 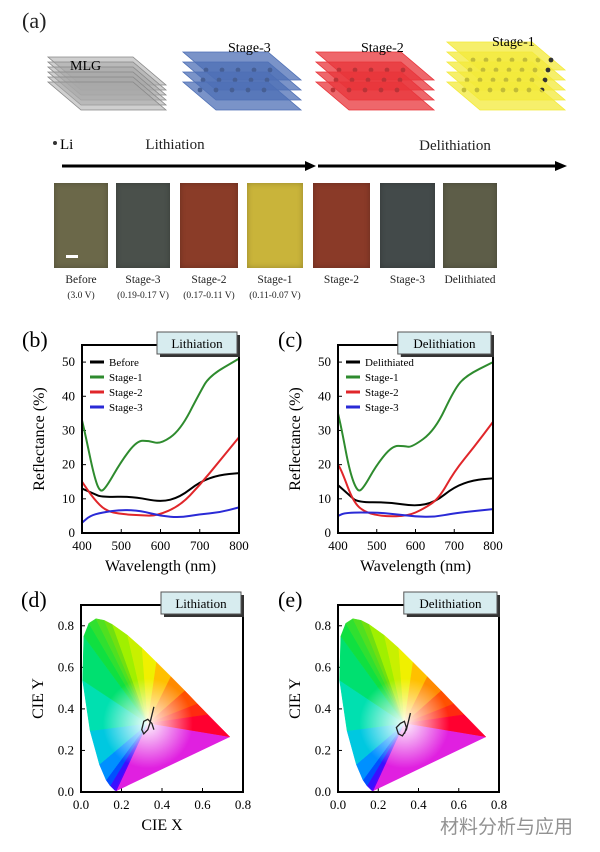 What do you see at coordinates (323, 749) in the screenshot?
I see `y-tick-label: 0.2` at bounding box center [323, 749].